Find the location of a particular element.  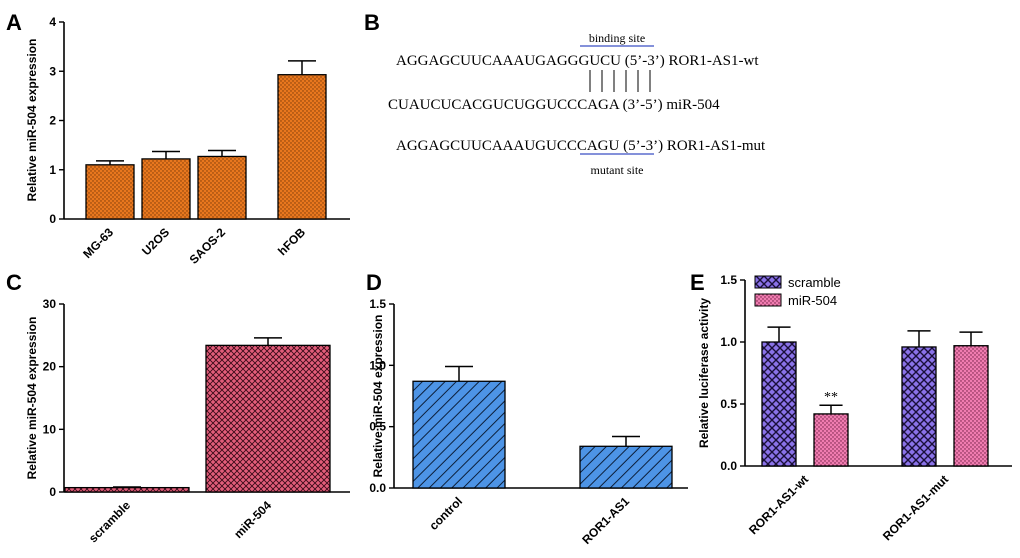

y-axis-title: Relative luciferase activity is located at coordinates (704, 373).